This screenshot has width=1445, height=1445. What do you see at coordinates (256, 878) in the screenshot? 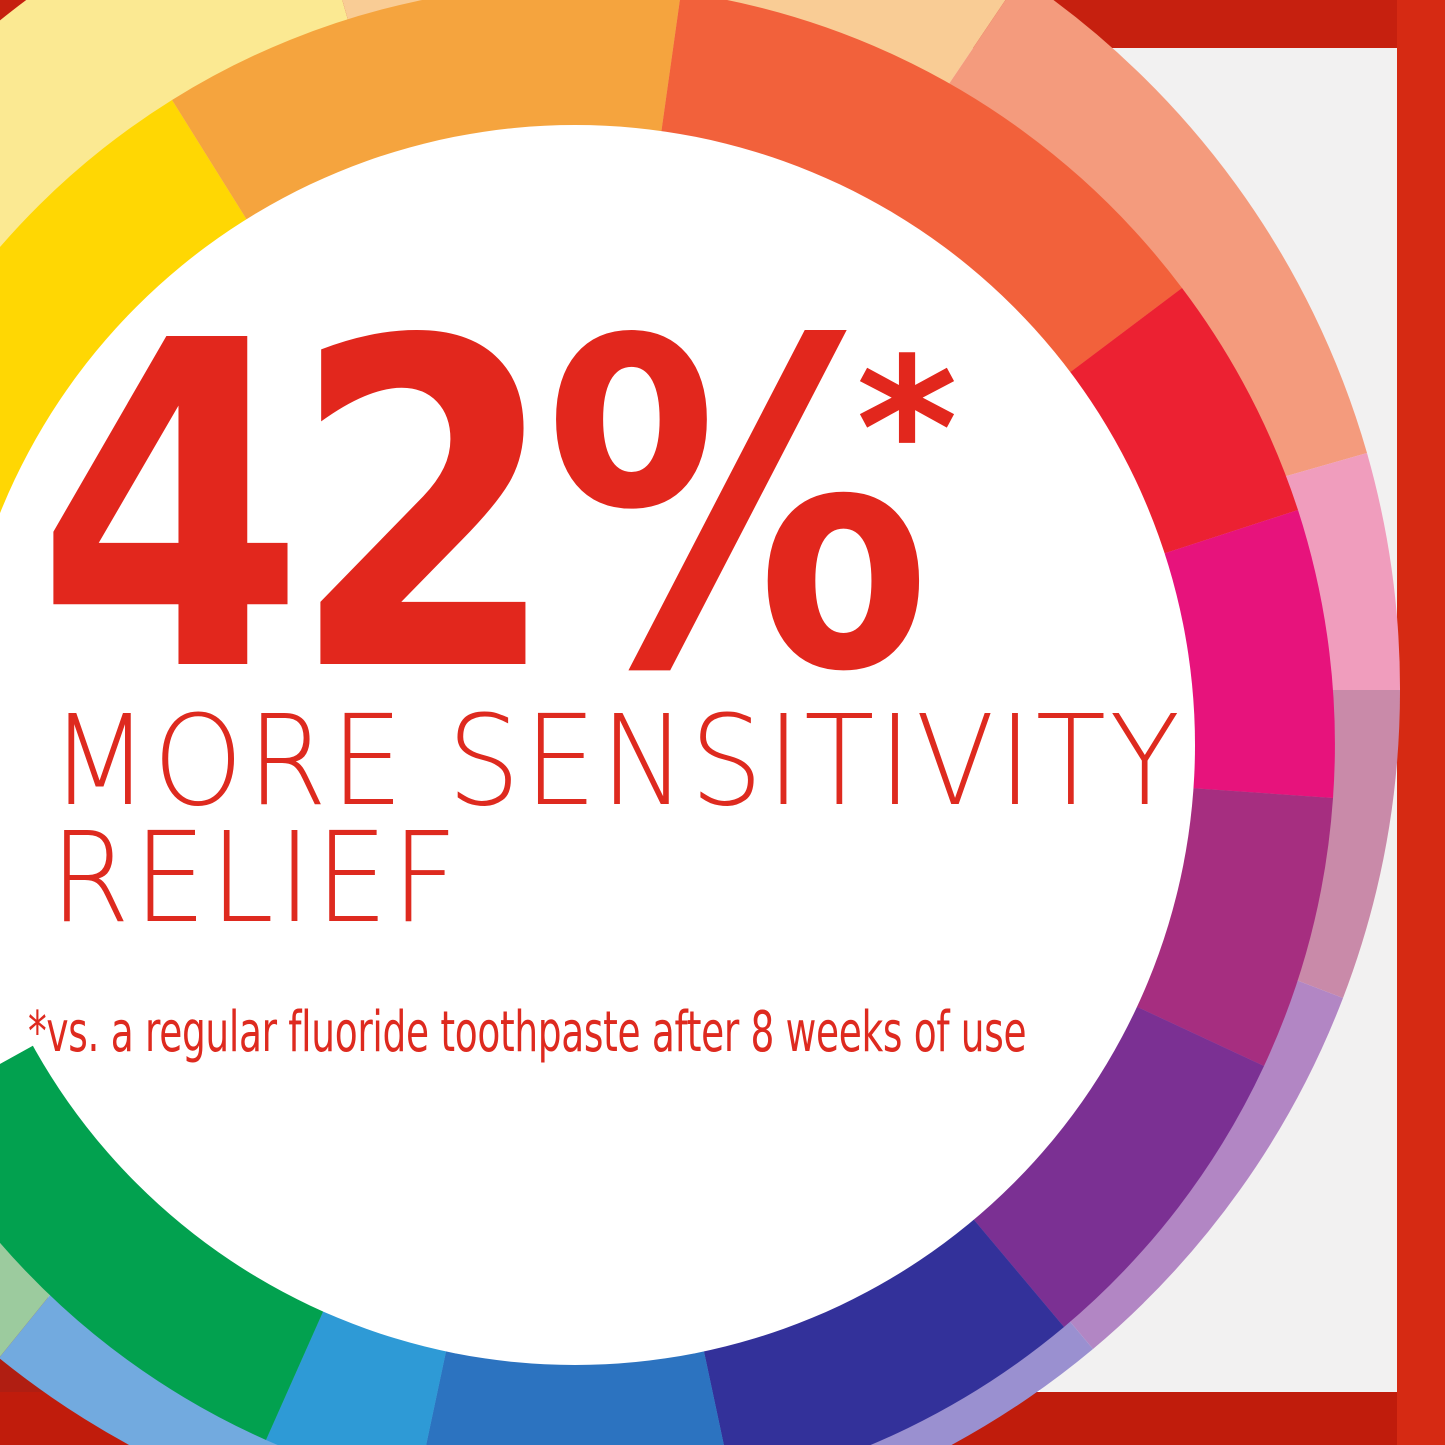
I see `headline-line2: RELIEF` at bounding box center [256, 878].